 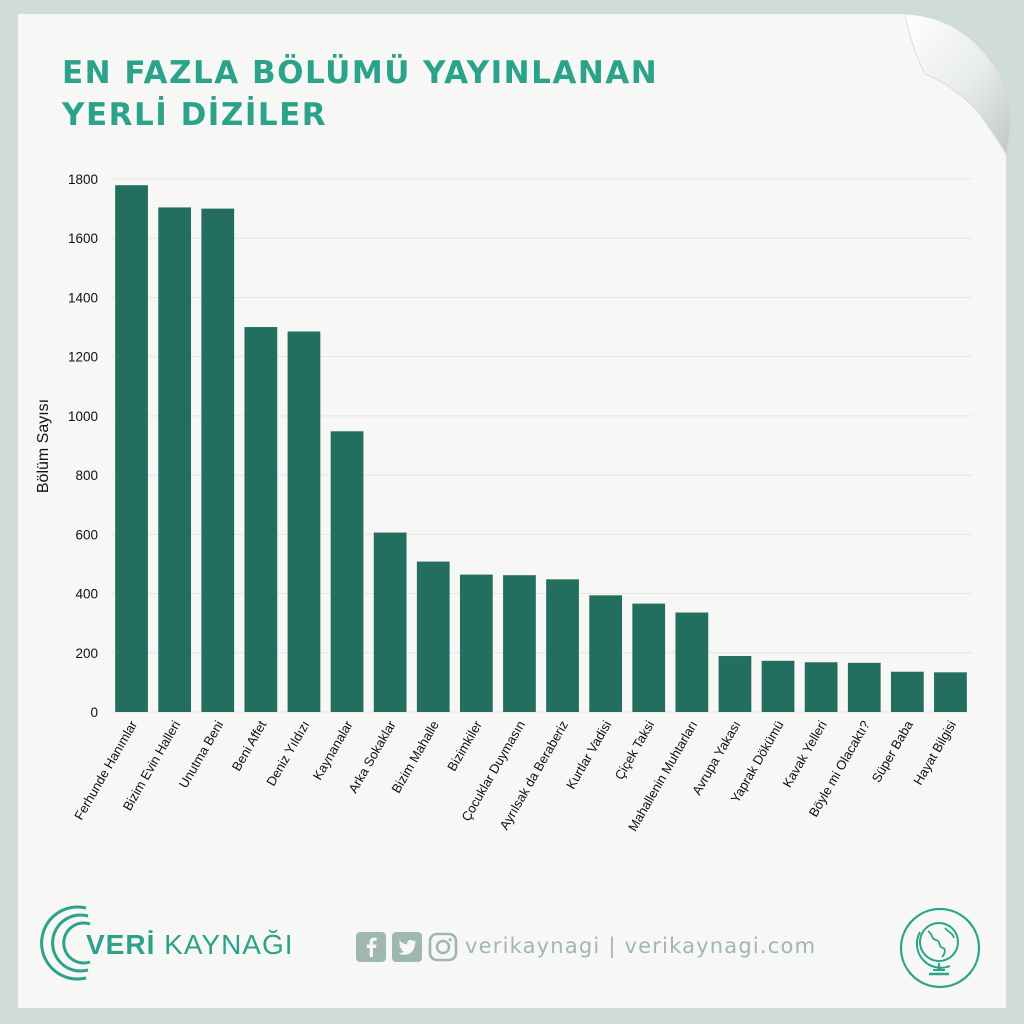 What do you see at coordinates (195, 115) in the screenshot?
I see `title-line-2: YERLİ DİZİLER` at bounding box center [195, 115].